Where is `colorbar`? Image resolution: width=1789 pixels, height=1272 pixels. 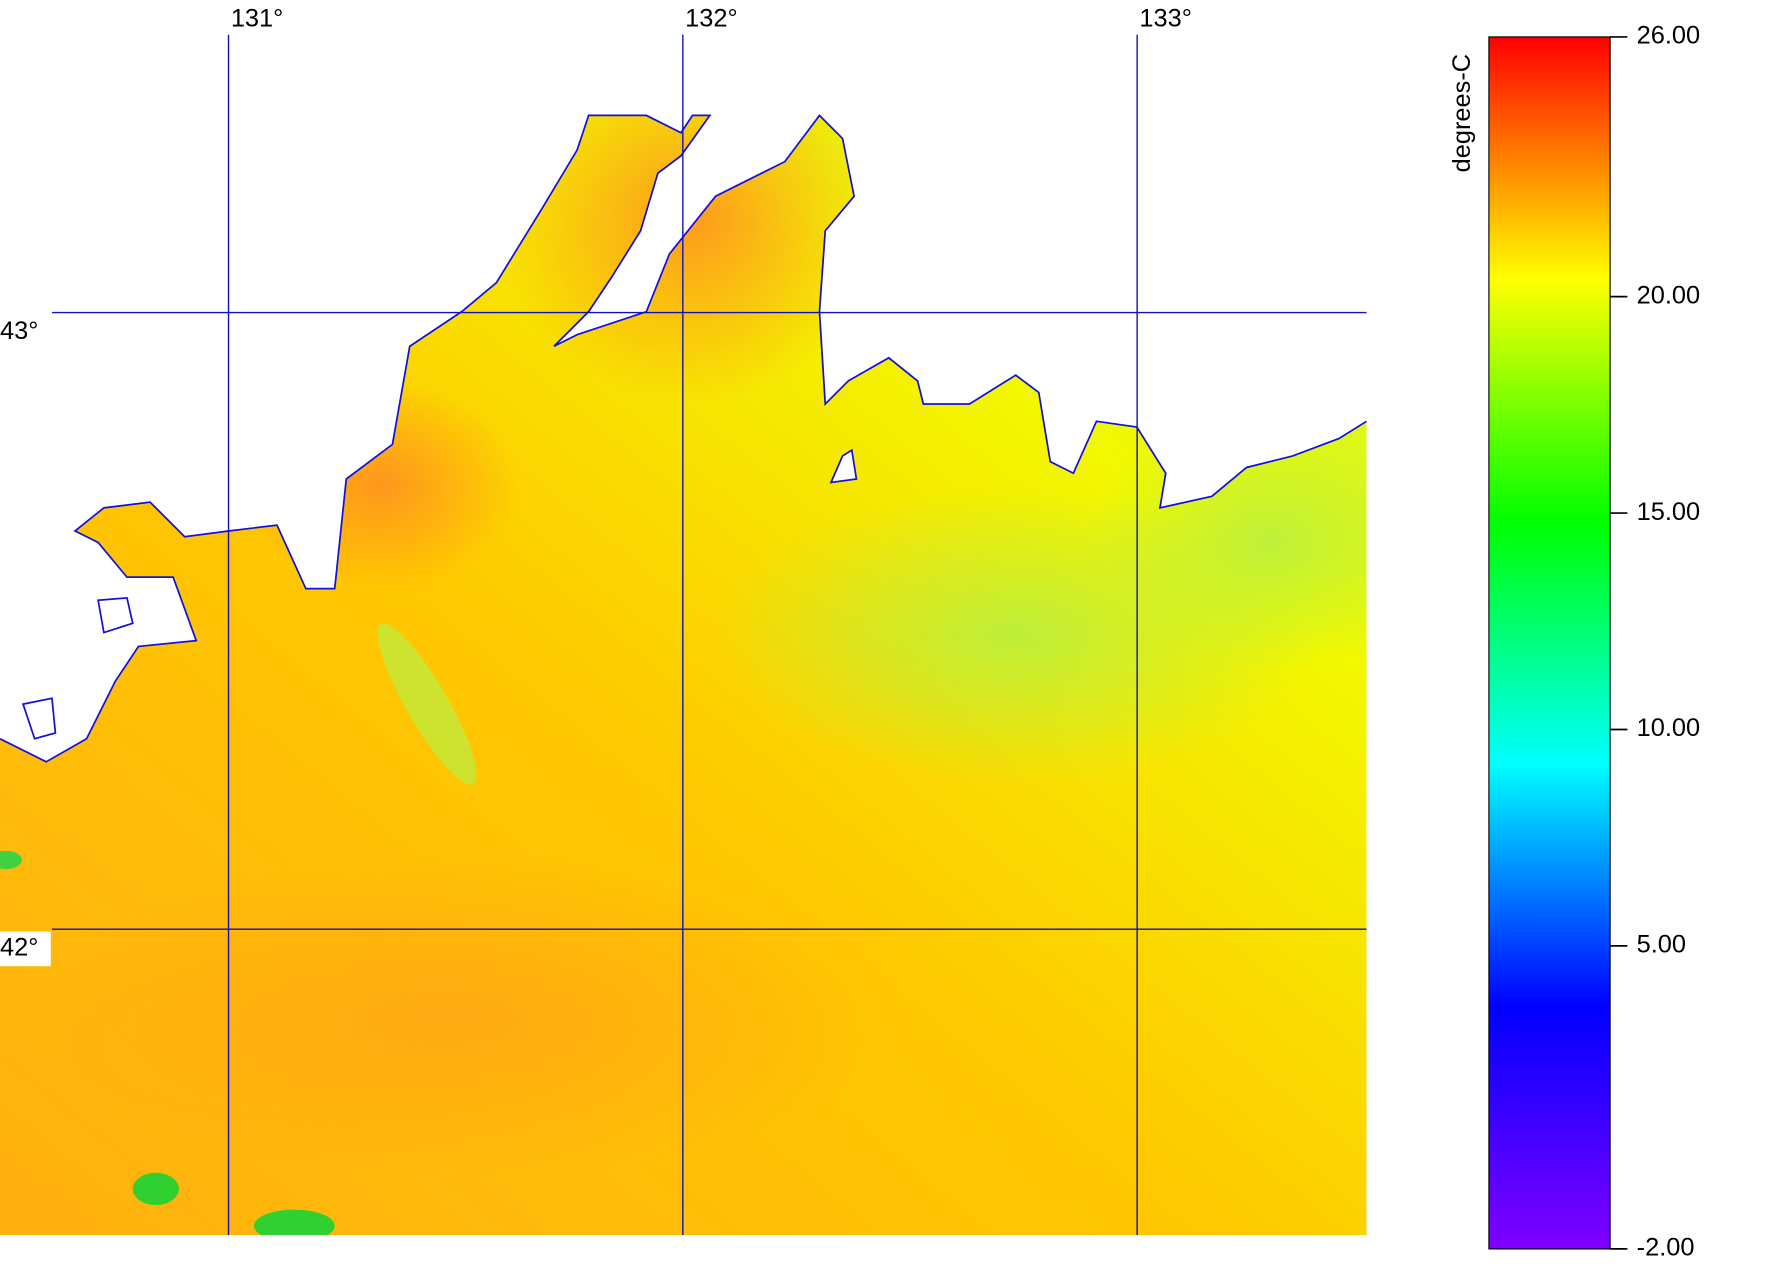 colorbar is located at coordinates (1549, 643).